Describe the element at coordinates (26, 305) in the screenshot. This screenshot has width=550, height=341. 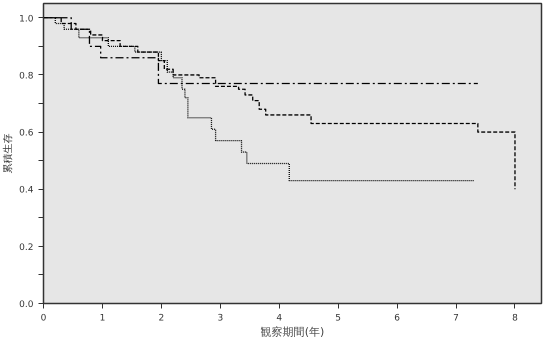
I see `y-tick-label: 0.0` at that location.